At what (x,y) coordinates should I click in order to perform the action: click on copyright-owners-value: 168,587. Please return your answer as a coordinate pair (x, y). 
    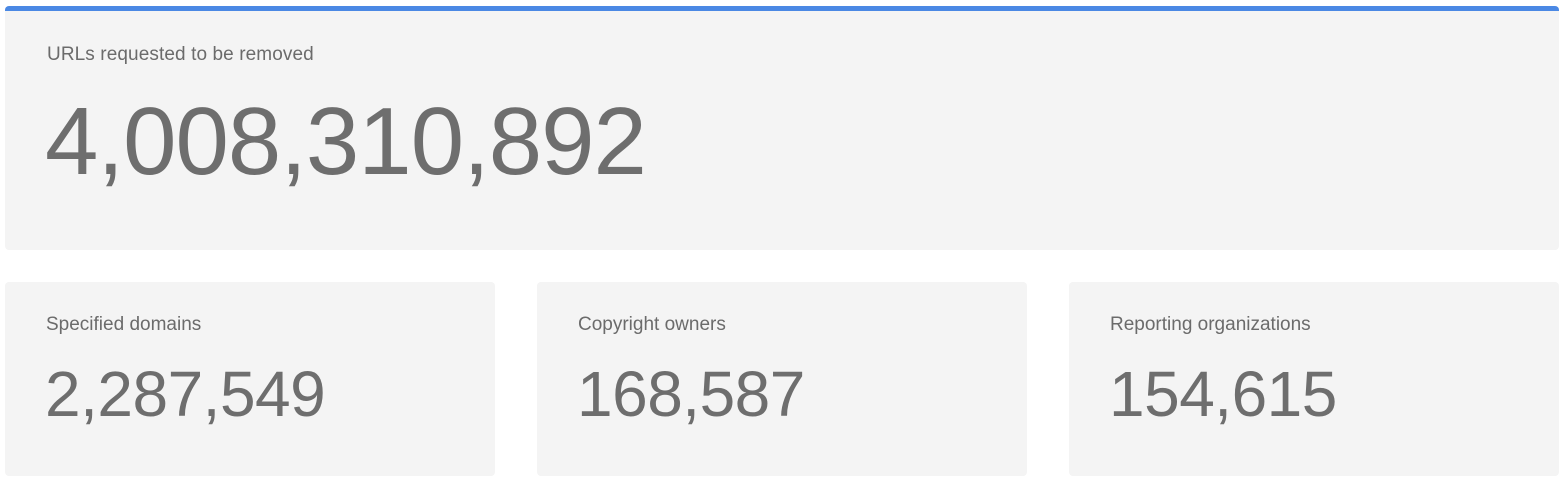
    Looking at the image, I should click on (691, 394).